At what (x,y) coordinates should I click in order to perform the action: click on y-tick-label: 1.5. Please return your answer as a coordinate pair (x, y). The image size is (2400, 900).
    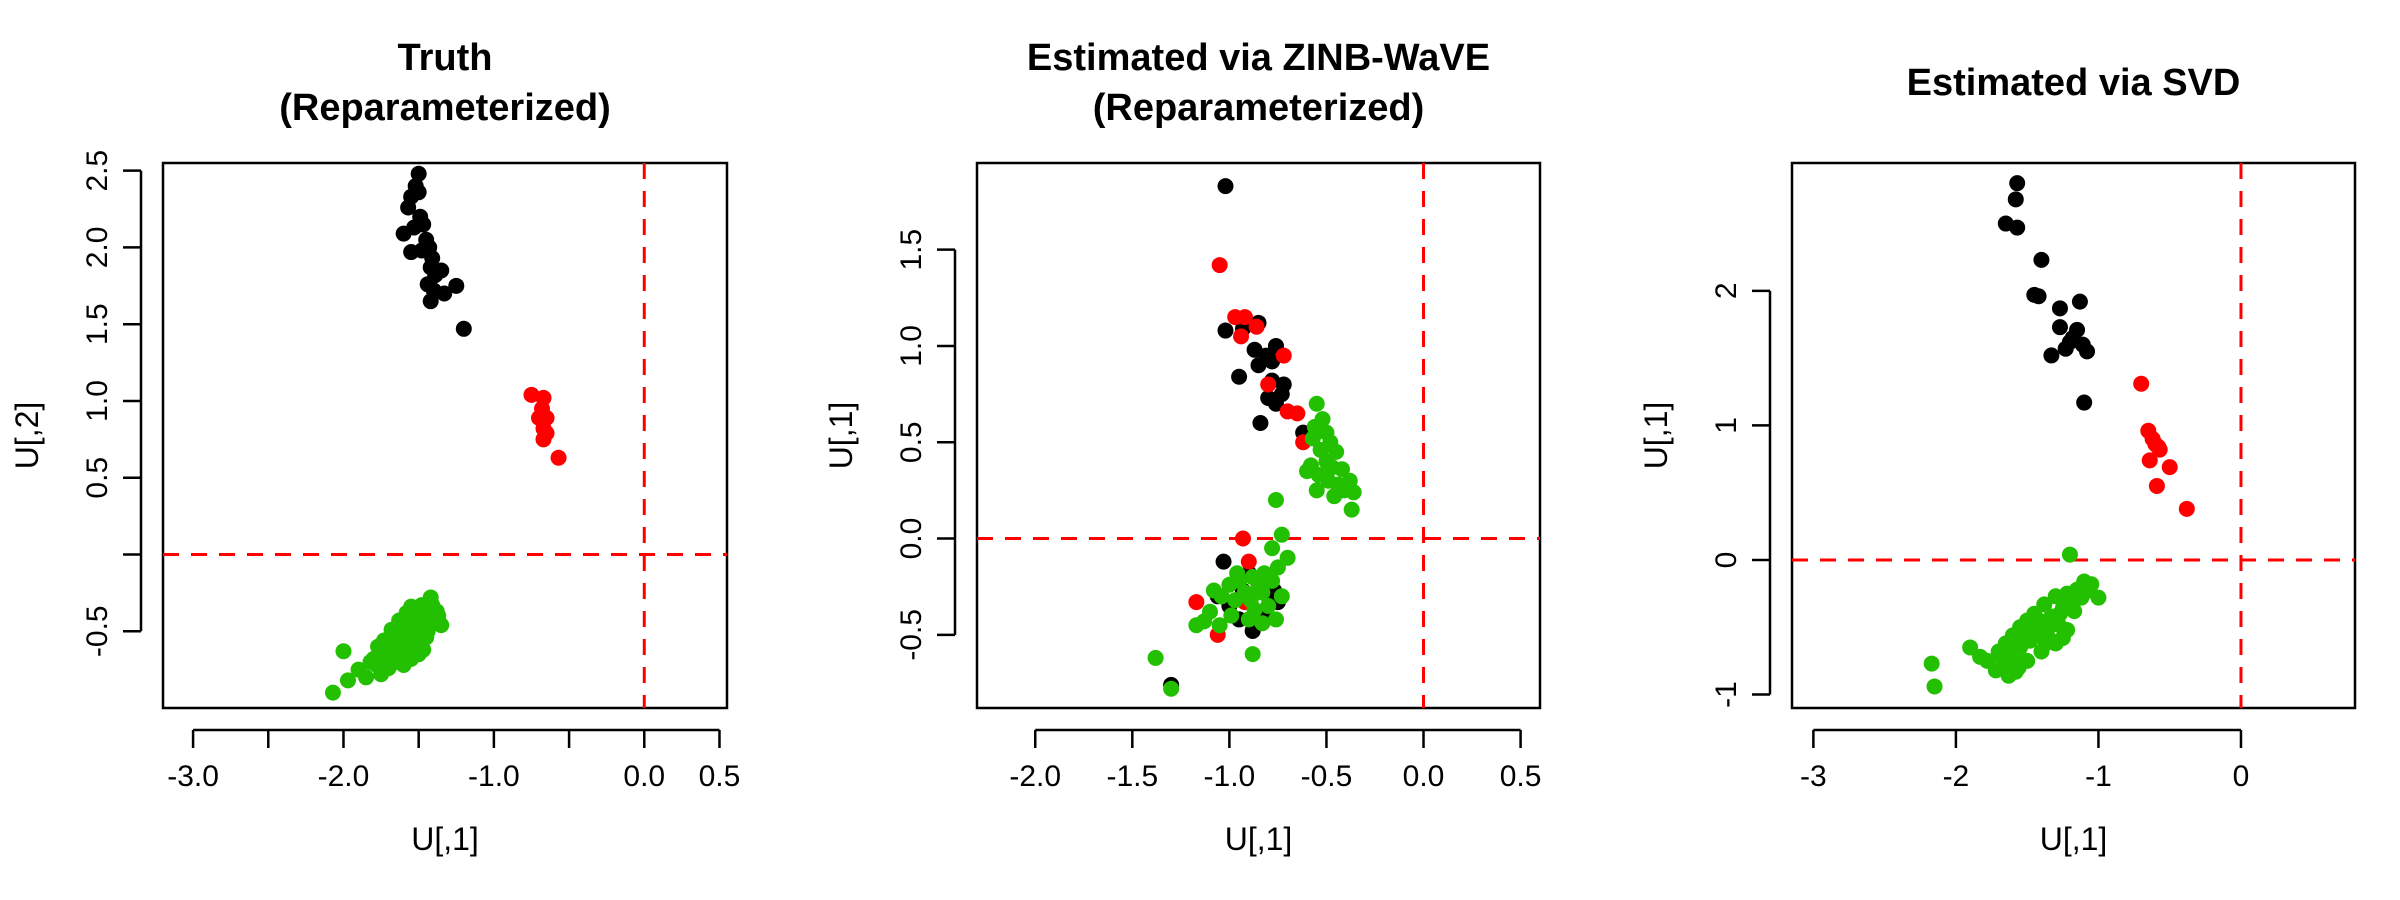
    Looking at the image, I should click on (97, 324).